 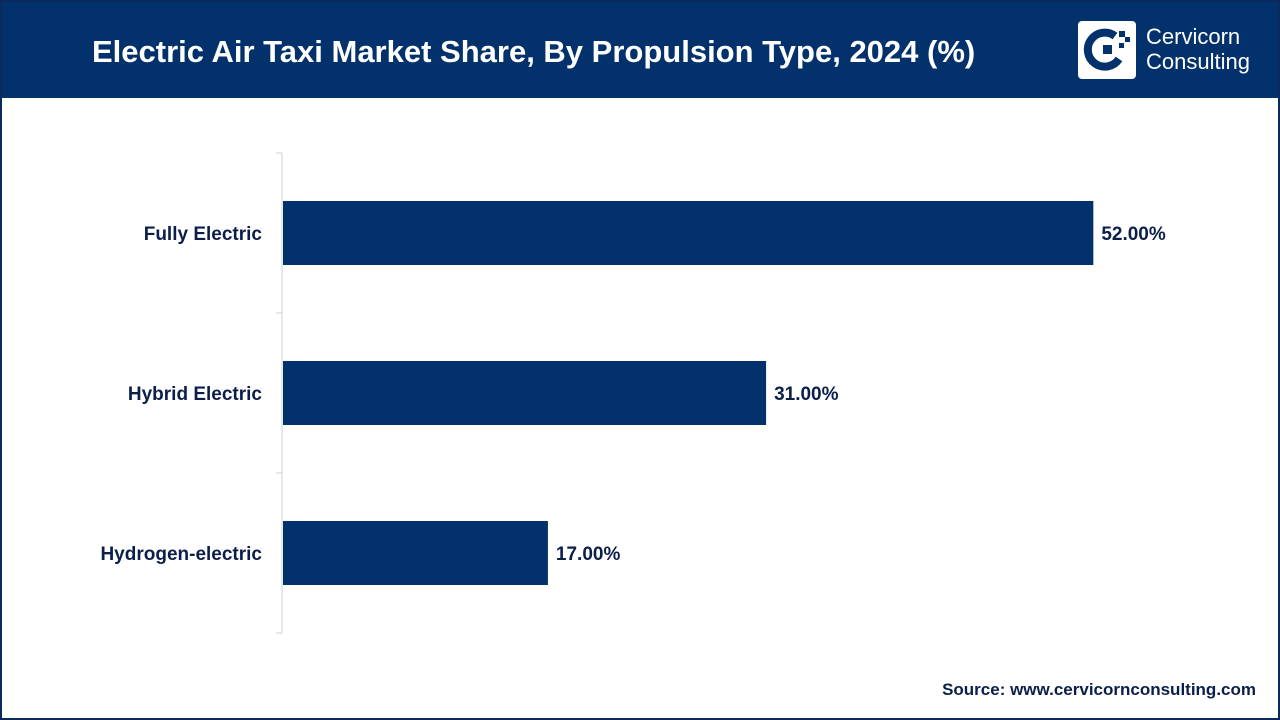 What do you see at coordinates (1133, 234) in the screenshot?
I see `data-label: 52.00%` at bounding box center [1133, 234].